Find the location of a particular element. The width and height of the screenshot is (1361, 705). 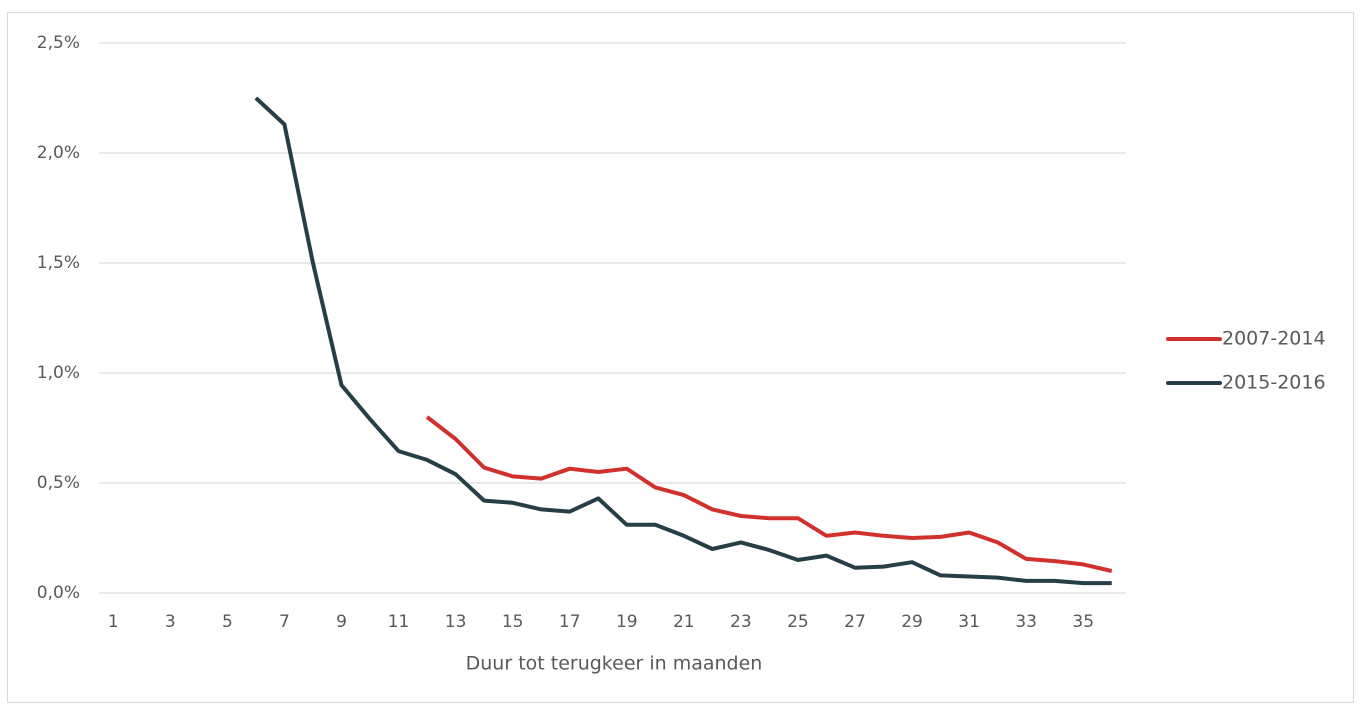

x-tick-label: 17 is located at coordinates (570, 622).